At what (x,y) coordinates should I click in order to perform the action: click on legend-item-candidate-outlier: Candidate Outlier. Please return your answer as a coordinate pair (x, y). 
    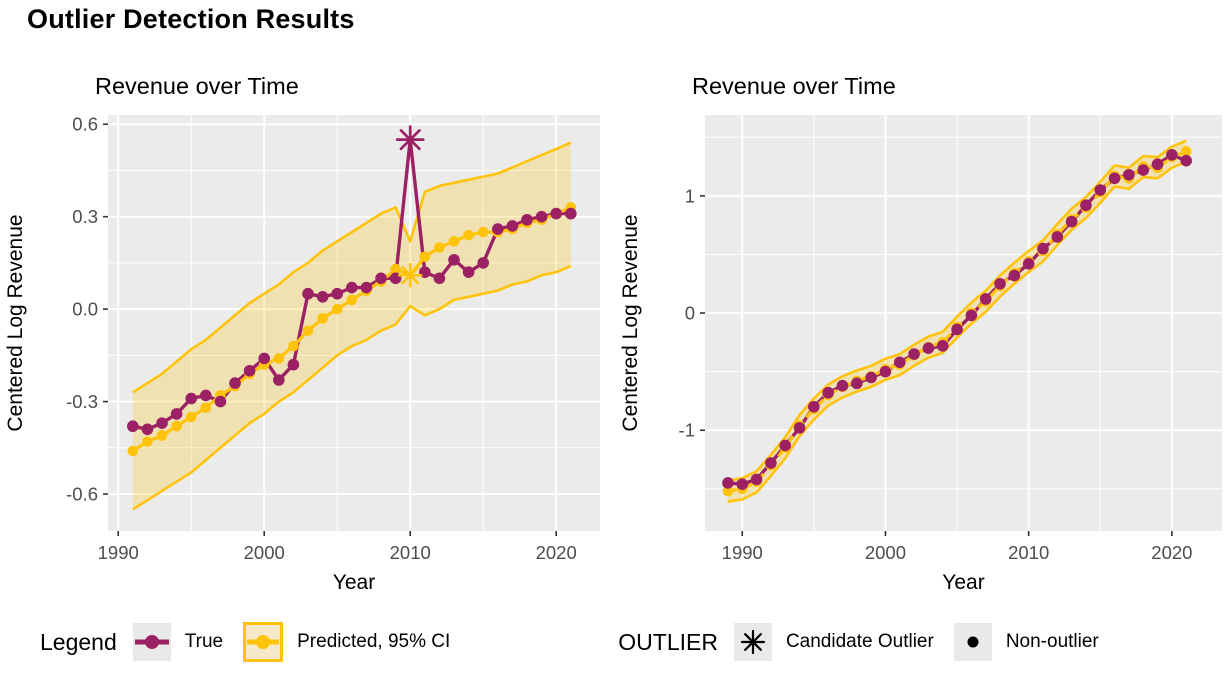
    Looking at the image, I should click on (833, 642).